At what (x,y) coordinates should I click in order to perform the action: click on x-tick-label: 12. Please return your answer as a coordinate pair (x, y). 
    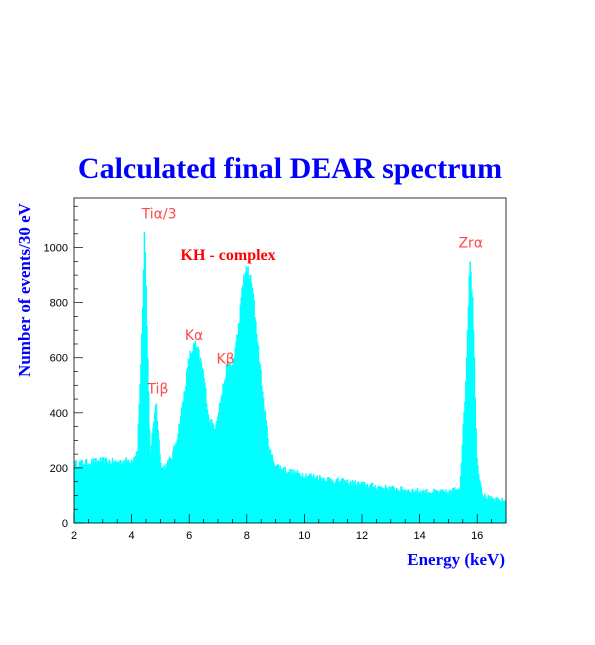
    Looking at the image, I should click on (362, 536).